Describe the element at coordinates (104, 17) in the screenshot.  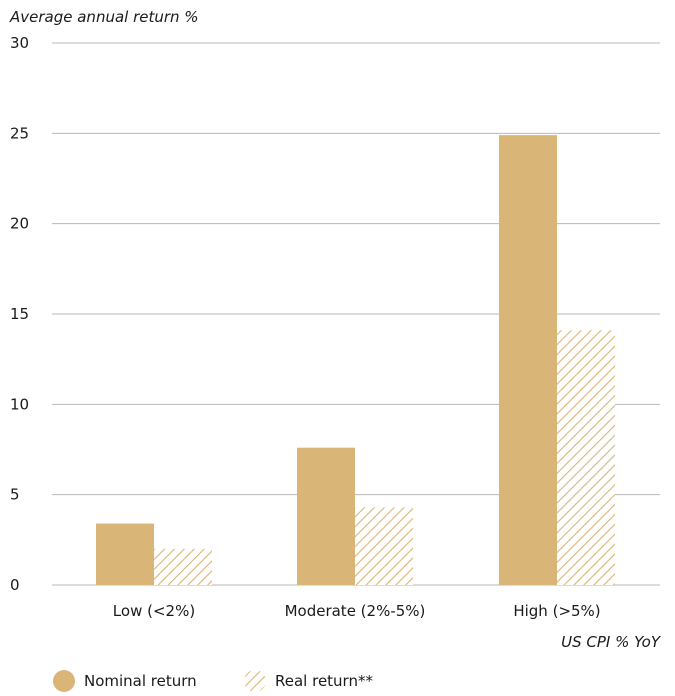
I see `y-axis-title: Average annual return %` at that location.